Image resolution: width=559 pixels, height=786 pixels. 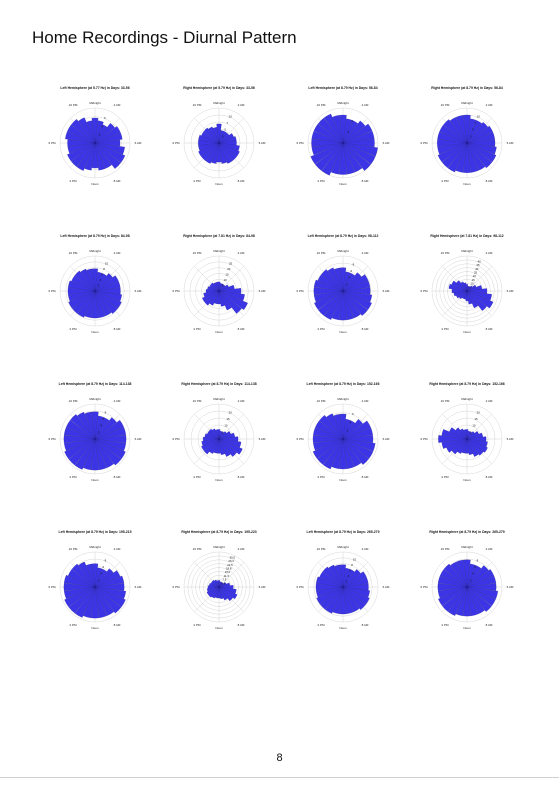 What do you see at coordinates (219, 332) in the screenshot?
I see `direction-label-bottom: Noon` at bounding box center [219, 332].